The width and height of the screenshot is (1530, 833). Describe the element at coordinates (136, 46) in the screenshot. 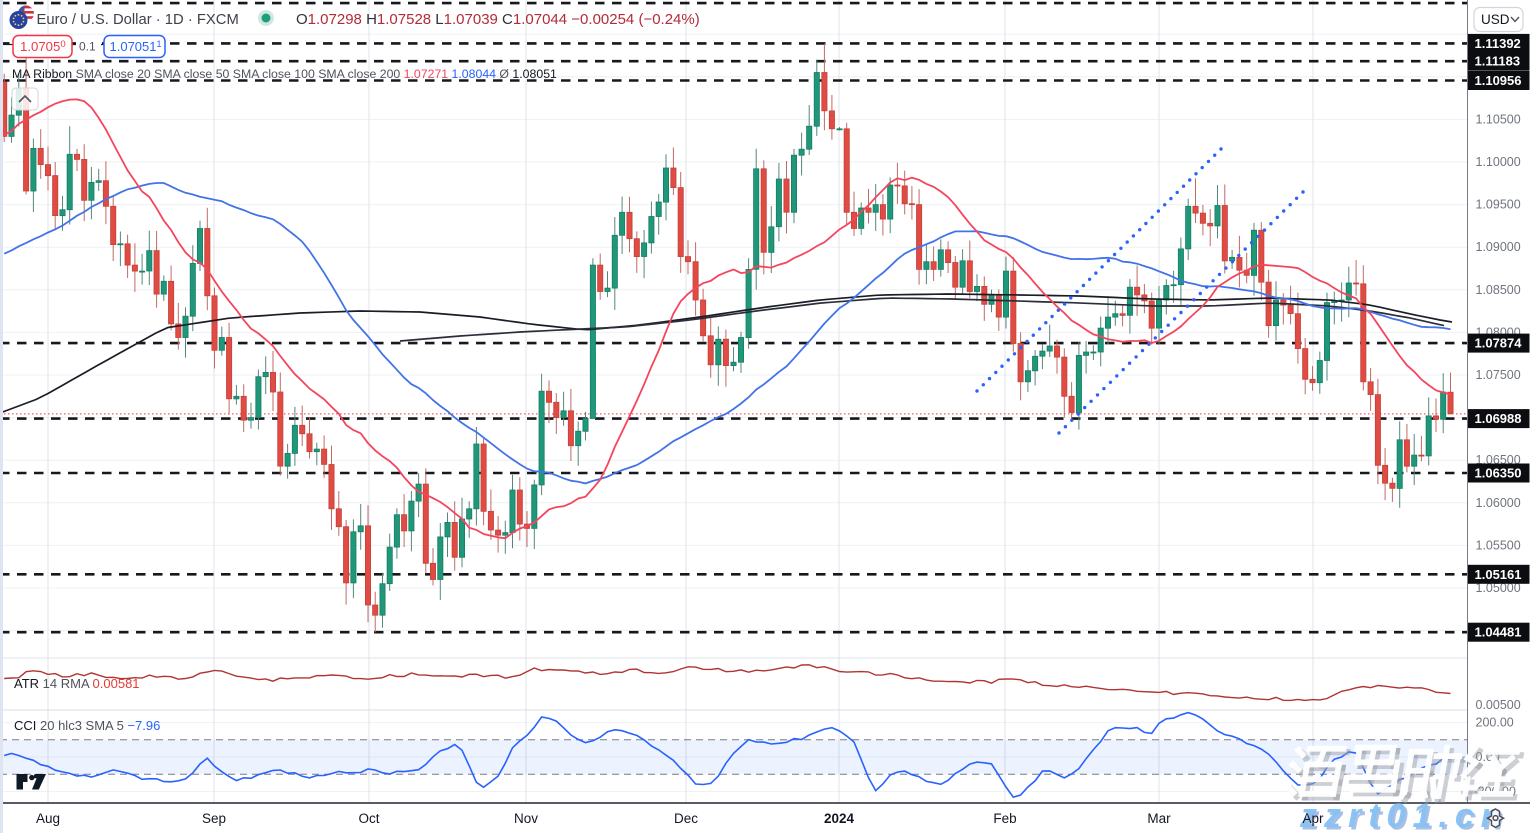

I see `svg-text: 1.070511` at that location.